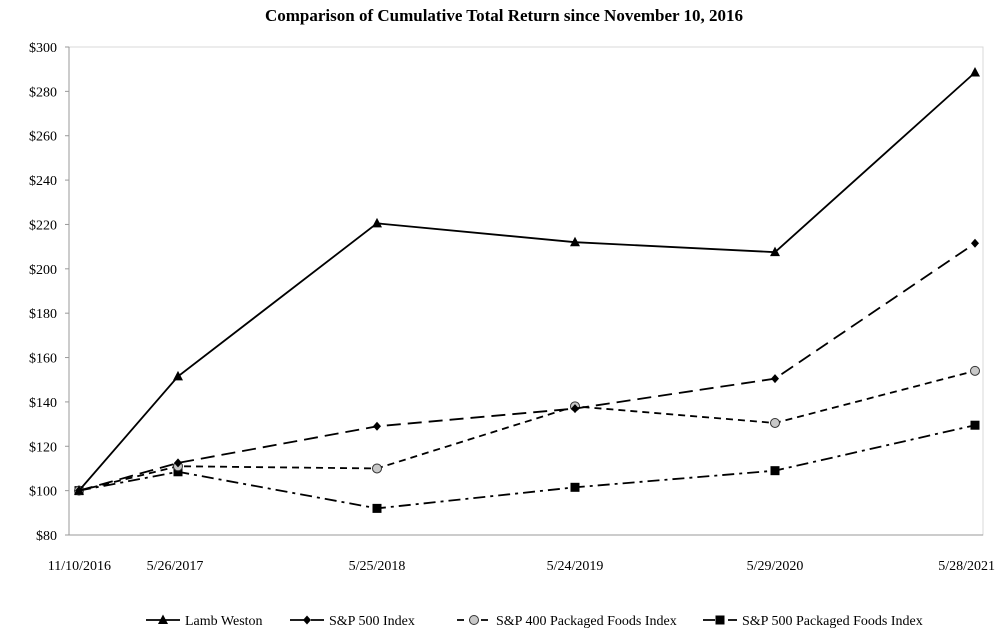 This screenshot has height=640, width=1008. What do you see at coordinates (43, 359) in the screenshot?
I see `y-tick-label: $160` at bounding box center [43, 359].